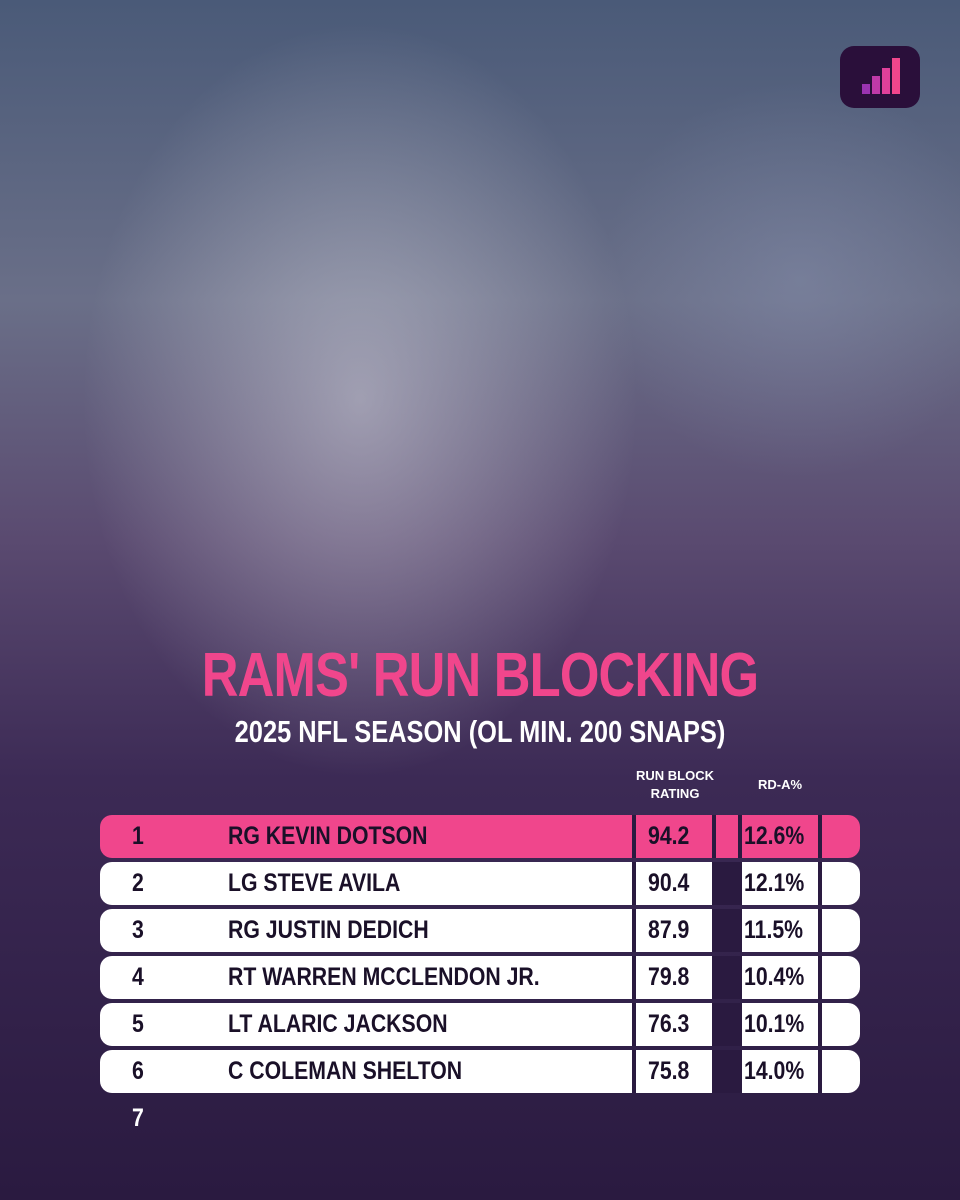 The width and height of the screenshot is (960, 1200). Describe the element at coordinates (345, 1071) in the screenshot. I see `player-name: C COLEMAN SHELTON` at that location.